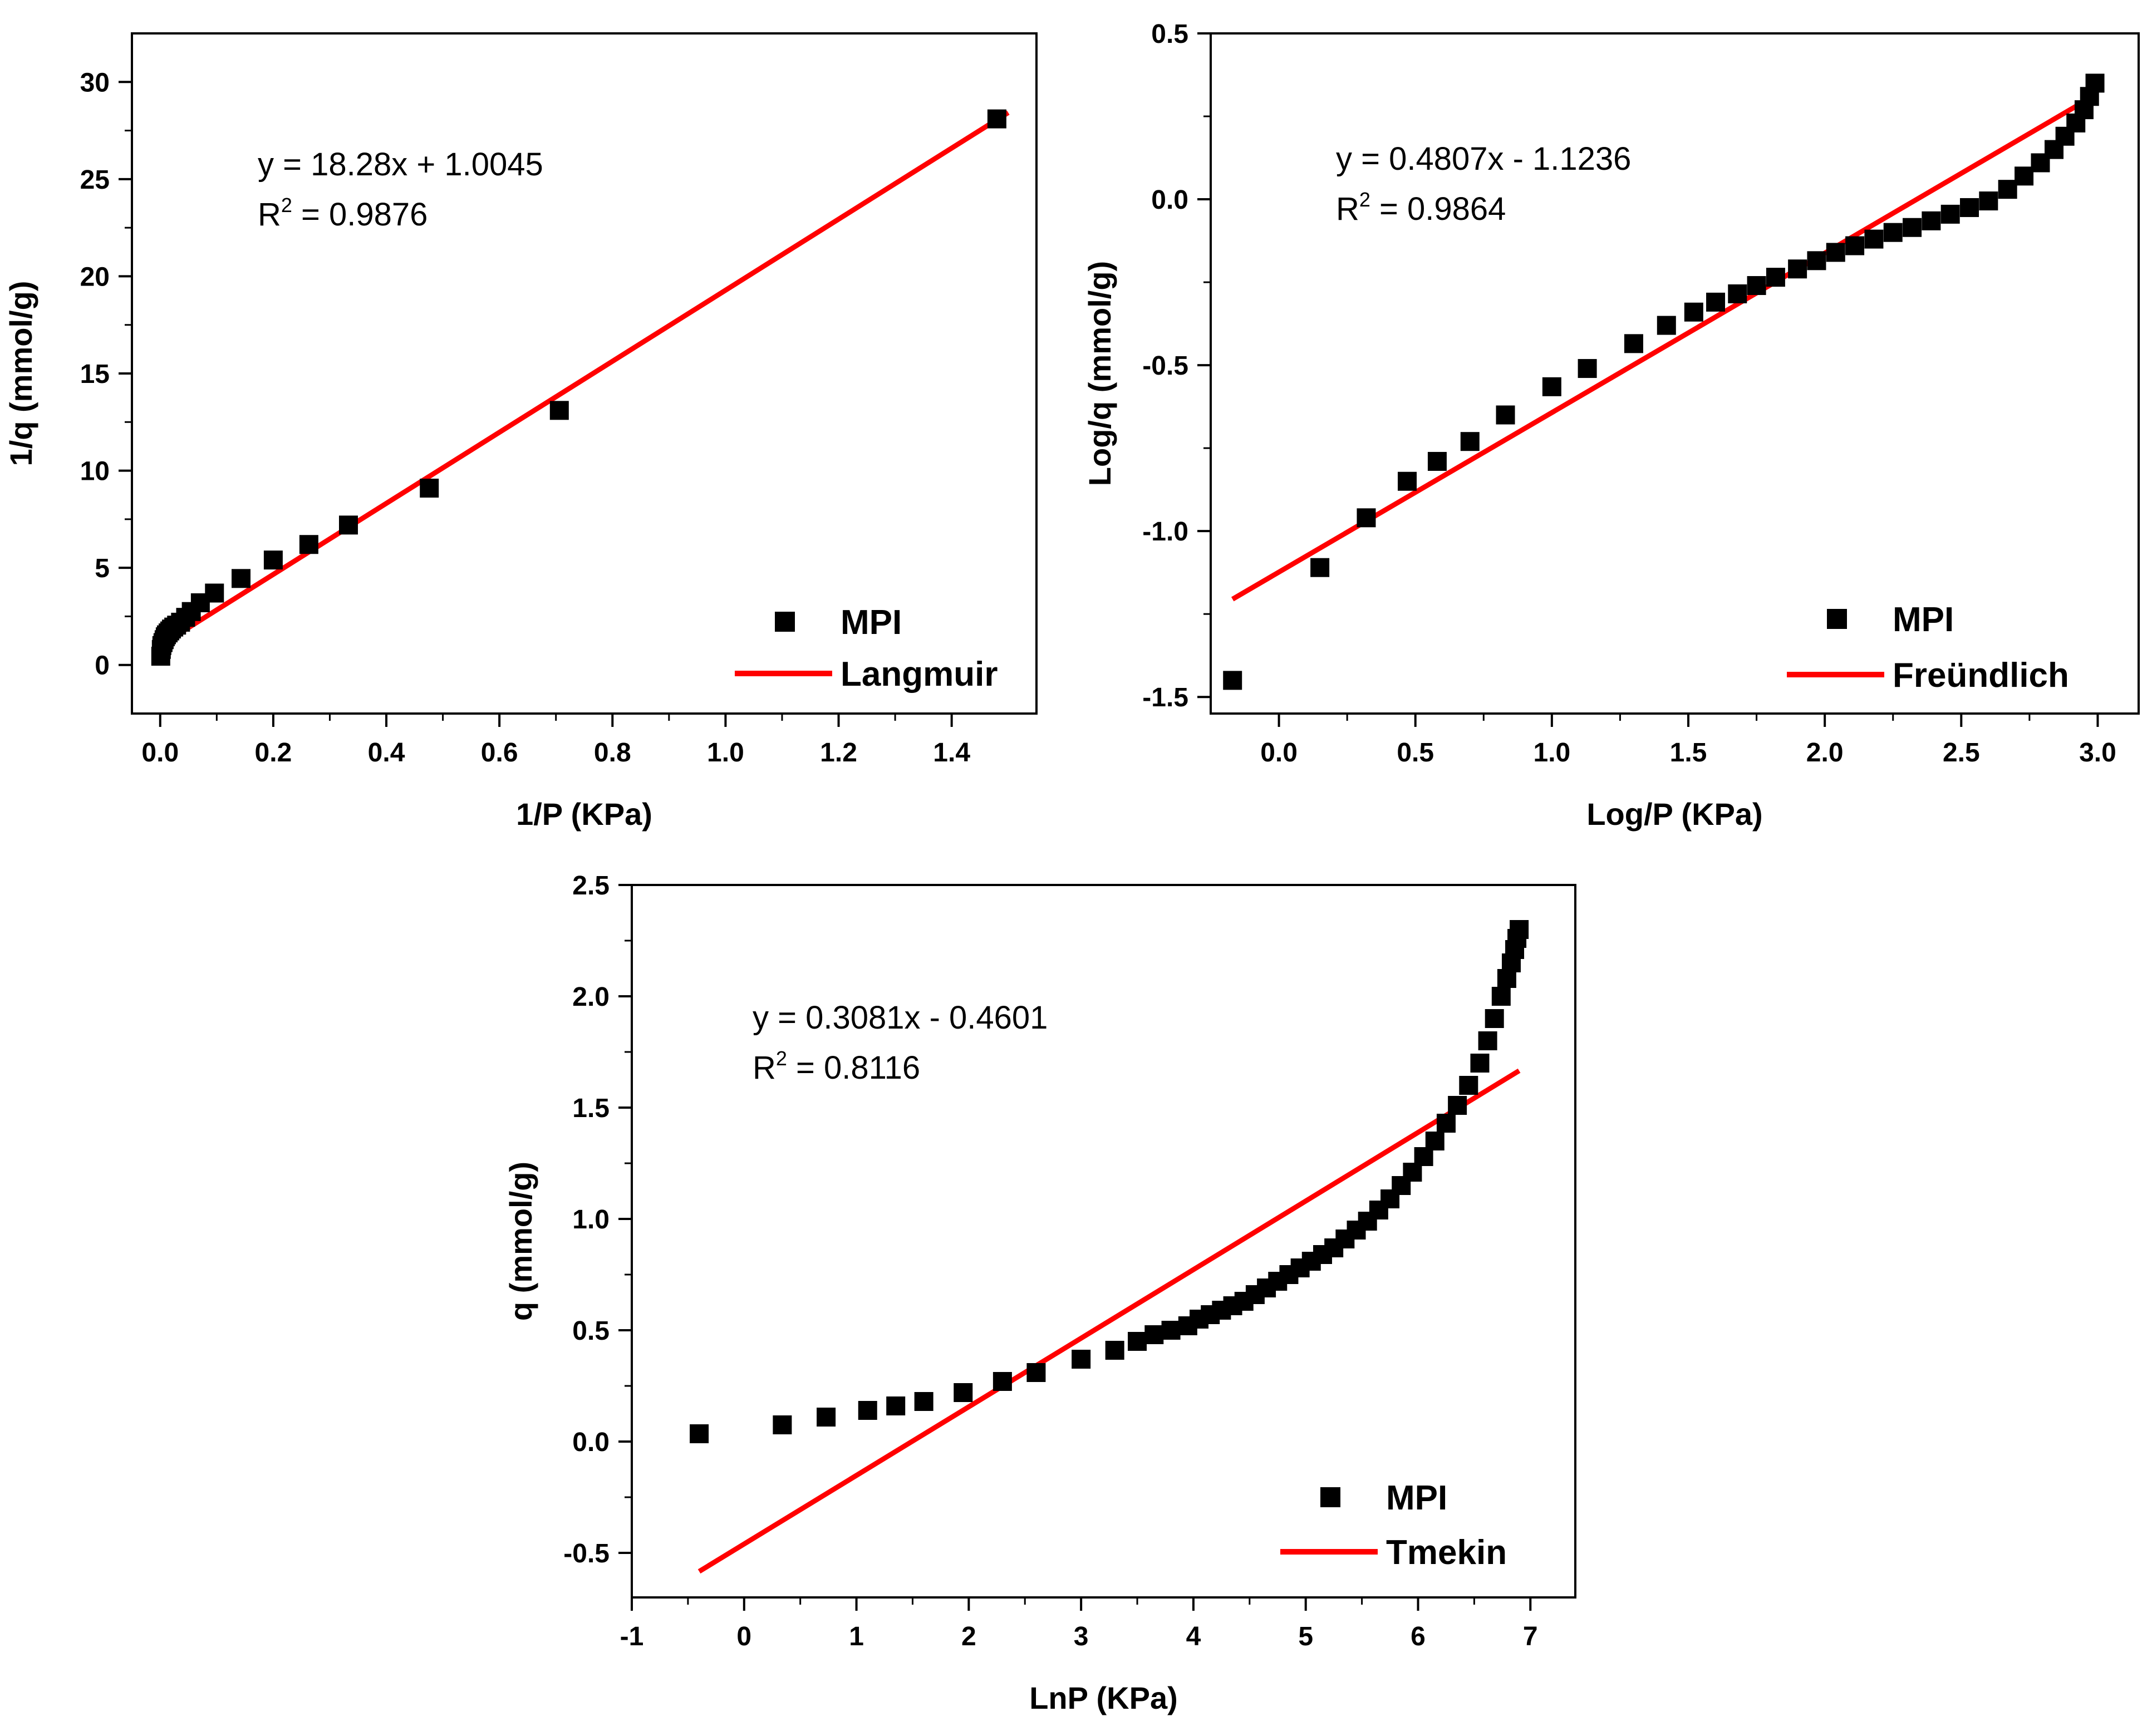 This screenshot has height=1736, width=2152. I want to click on fit-equation: y = 0.4807x - 1.1236, so click(1483, 159).